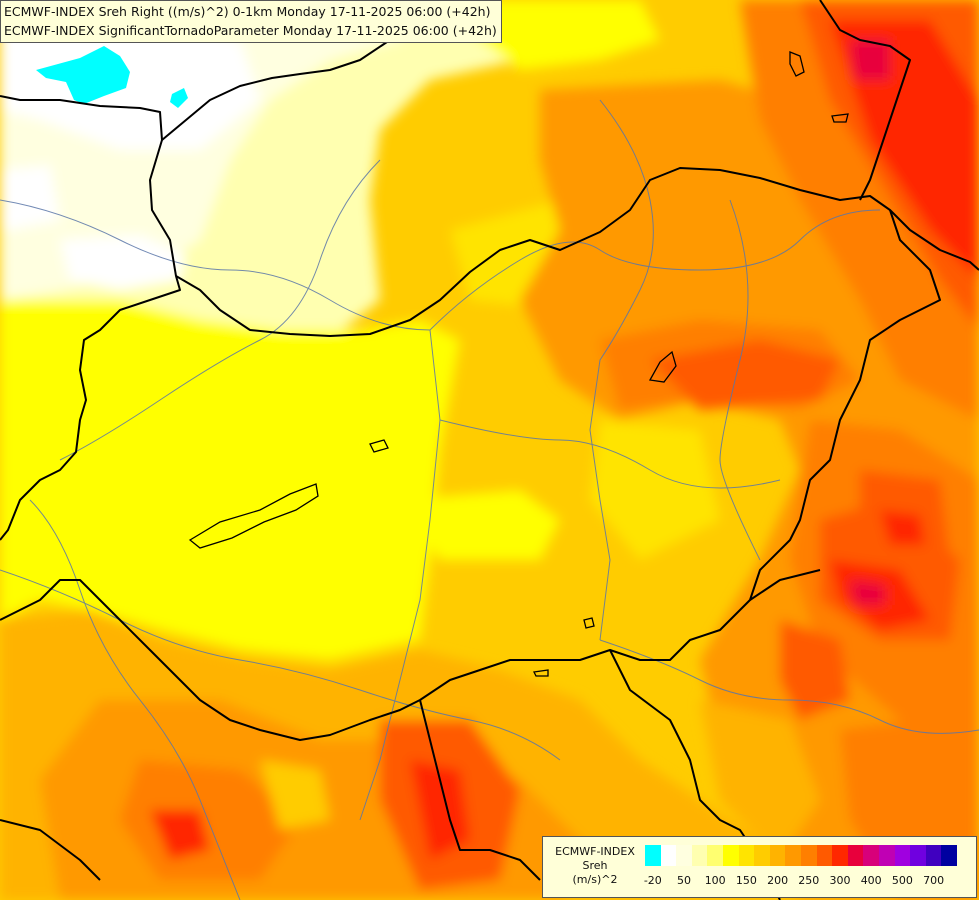 The image size is (979, 900). Describe the element at coordinates (871, 880) in the screenshot. I see `legend-tick-label: 400` at that location.